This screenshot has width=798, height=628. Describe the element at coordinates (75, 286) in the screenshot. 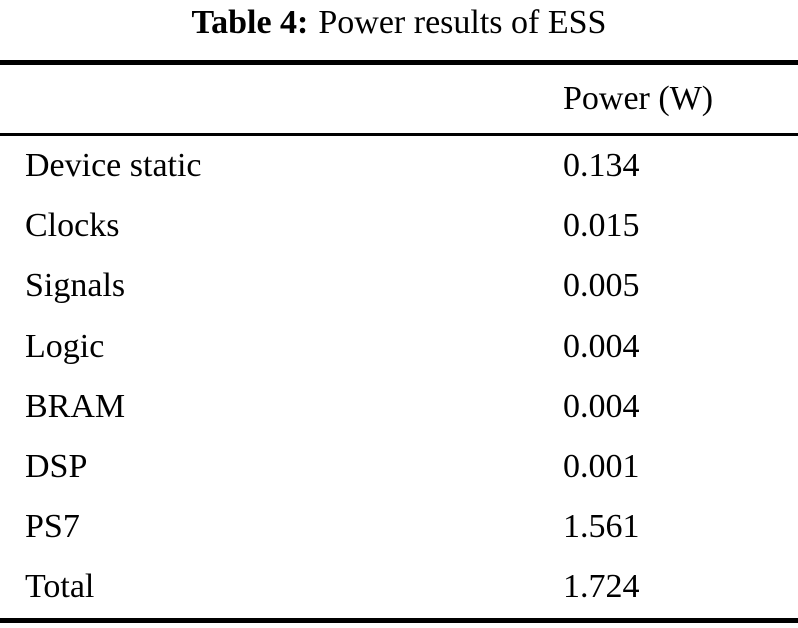

I see `row-label: Signals` at that location.